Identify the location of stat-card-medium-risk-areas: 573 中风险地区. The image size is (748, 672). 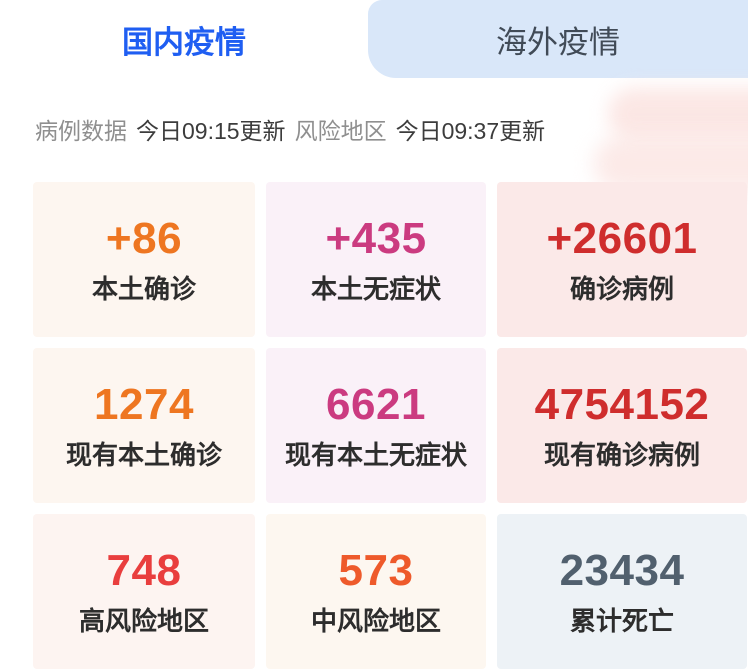
(376, 591).